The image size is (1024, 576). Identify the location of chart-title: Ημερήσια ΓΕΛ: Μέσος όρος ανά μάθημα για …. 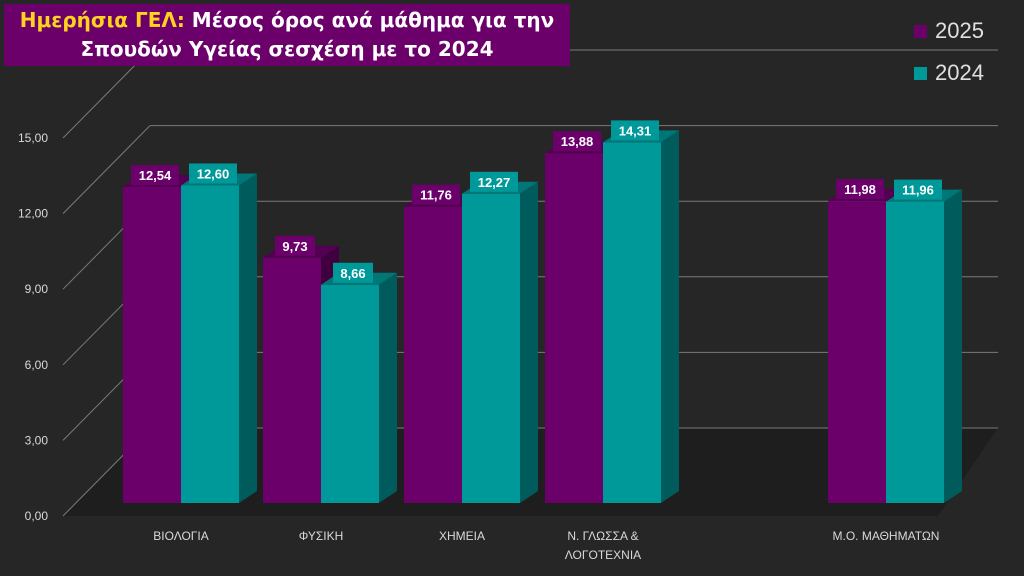
(287, 35).